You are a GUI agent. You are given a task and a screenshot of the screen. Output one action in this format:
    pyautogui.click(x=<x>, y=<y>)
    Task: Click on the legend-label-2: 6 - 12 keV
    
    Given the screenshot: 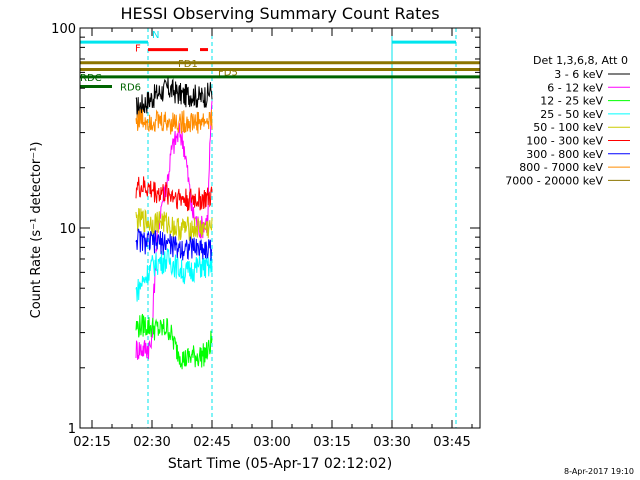 What is the action you would take?
    pyautogui.click(x=575, y=87)
    